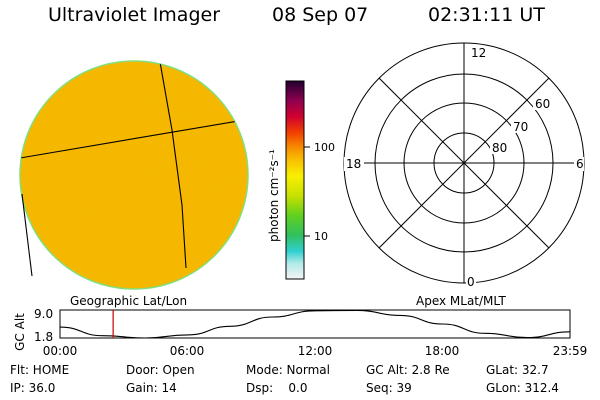 The width and height of the screenshot is (600, 400). Describe the element at coordinates (570, 351) in the screenshot. I see `altitude-x-tick: 23:59` at that location.